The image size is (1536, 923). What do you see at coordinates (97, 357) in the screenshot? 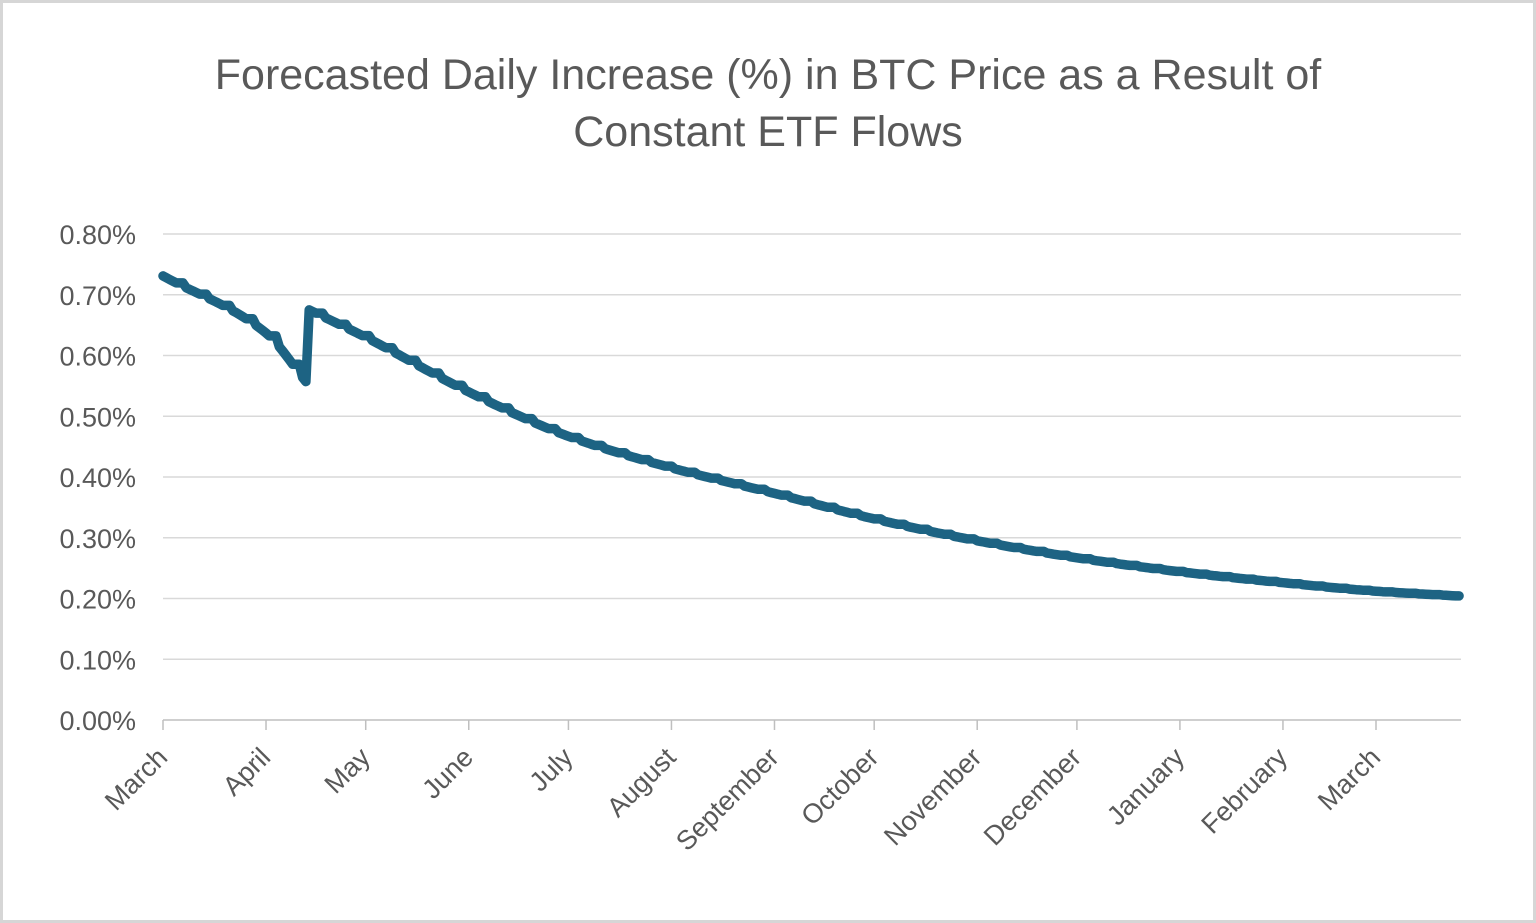
I see `y-axis-label: 0.60%` at bounding box center [97, 357].